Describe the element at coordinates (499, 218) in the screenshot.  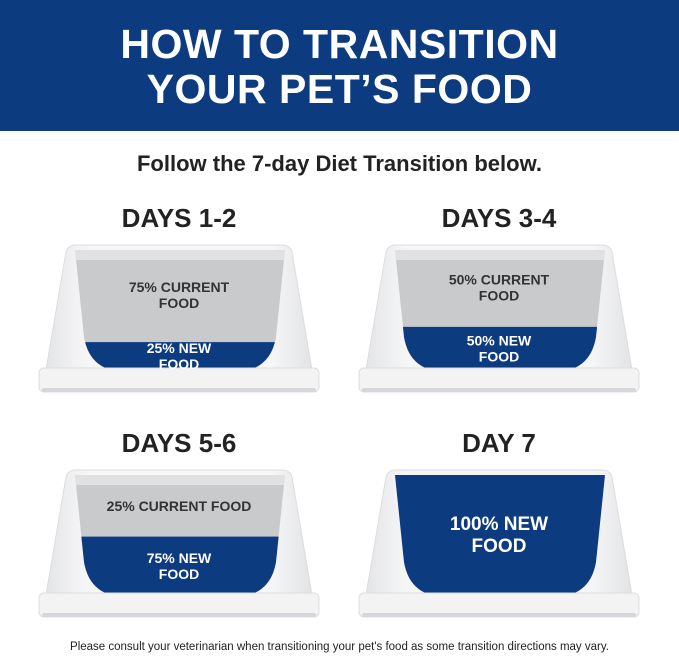
I see `step-2-day-label: DAYS 3-4` at that location.